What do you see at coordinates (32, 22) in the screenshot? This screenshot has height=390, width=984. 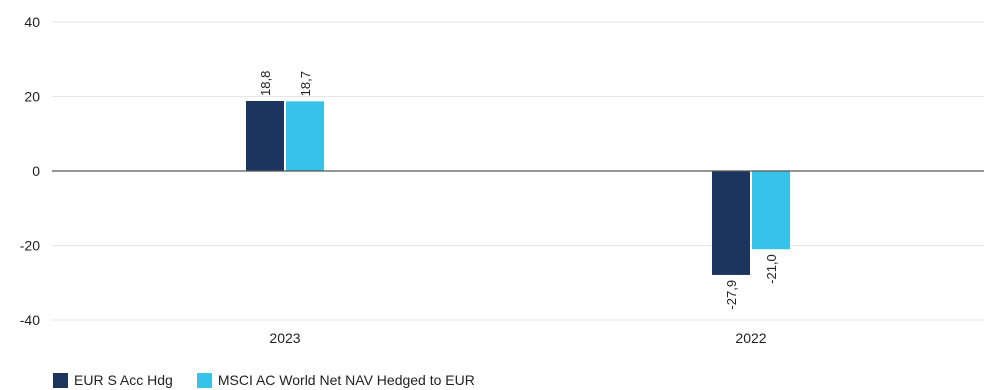 I see `y-tick-label: 40` at bounding box center [32, 22].